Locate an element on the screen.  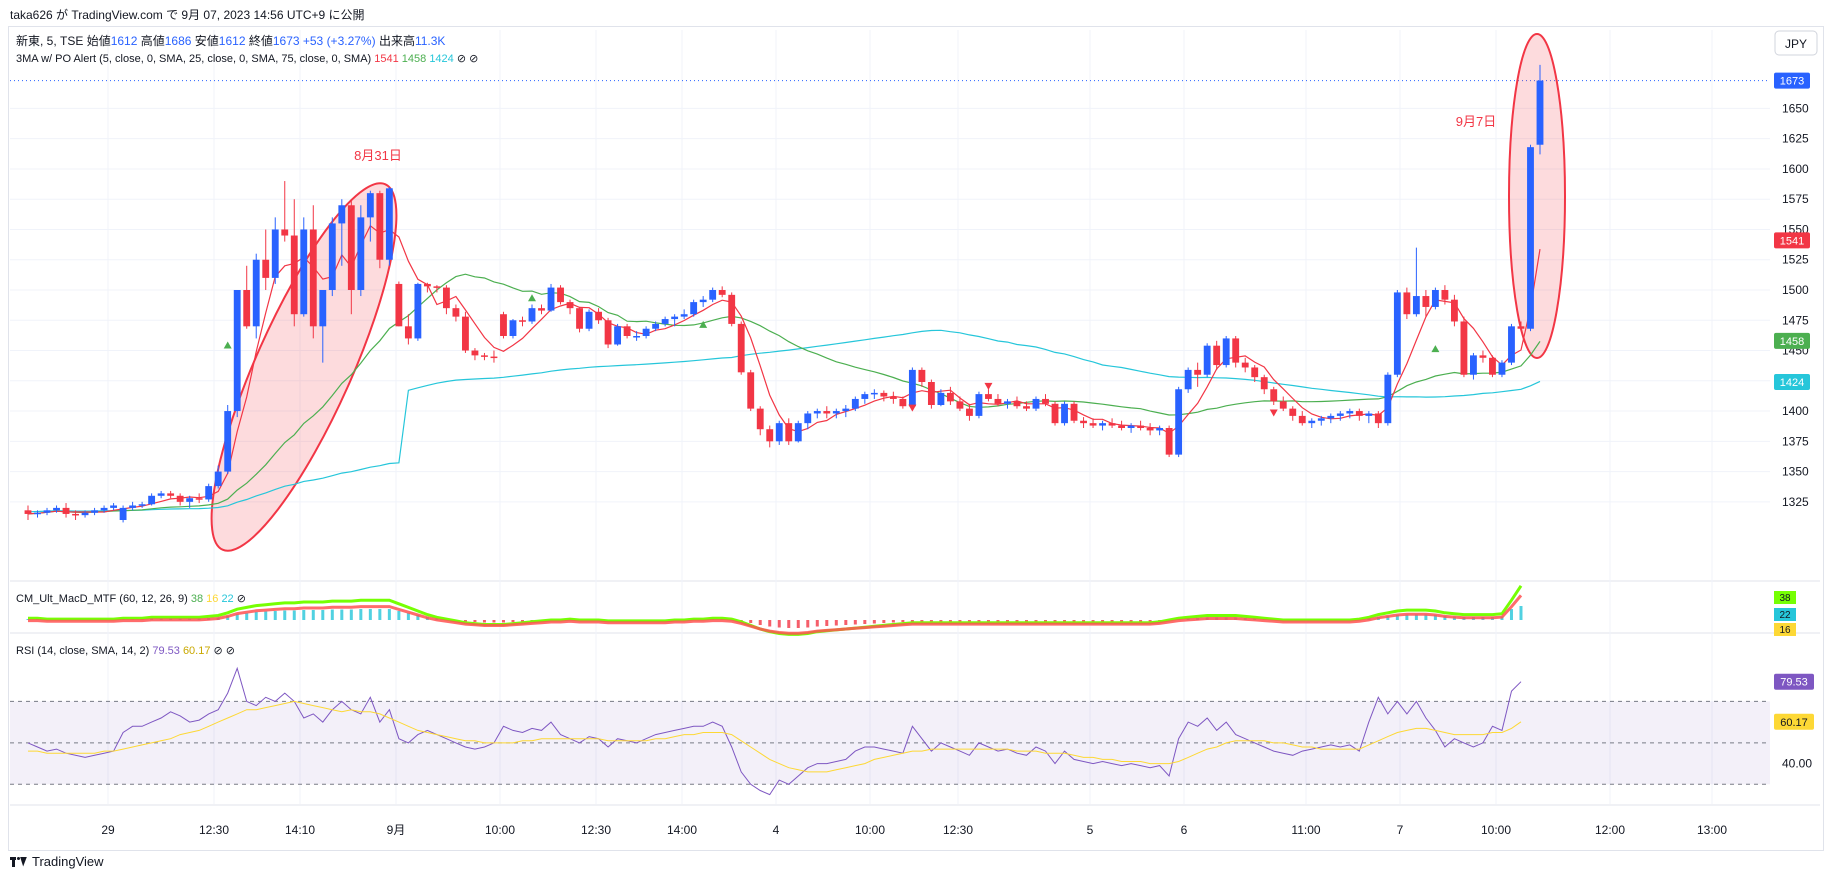
x-tick-label: 13:00 is located at coordinates (1712, 830).